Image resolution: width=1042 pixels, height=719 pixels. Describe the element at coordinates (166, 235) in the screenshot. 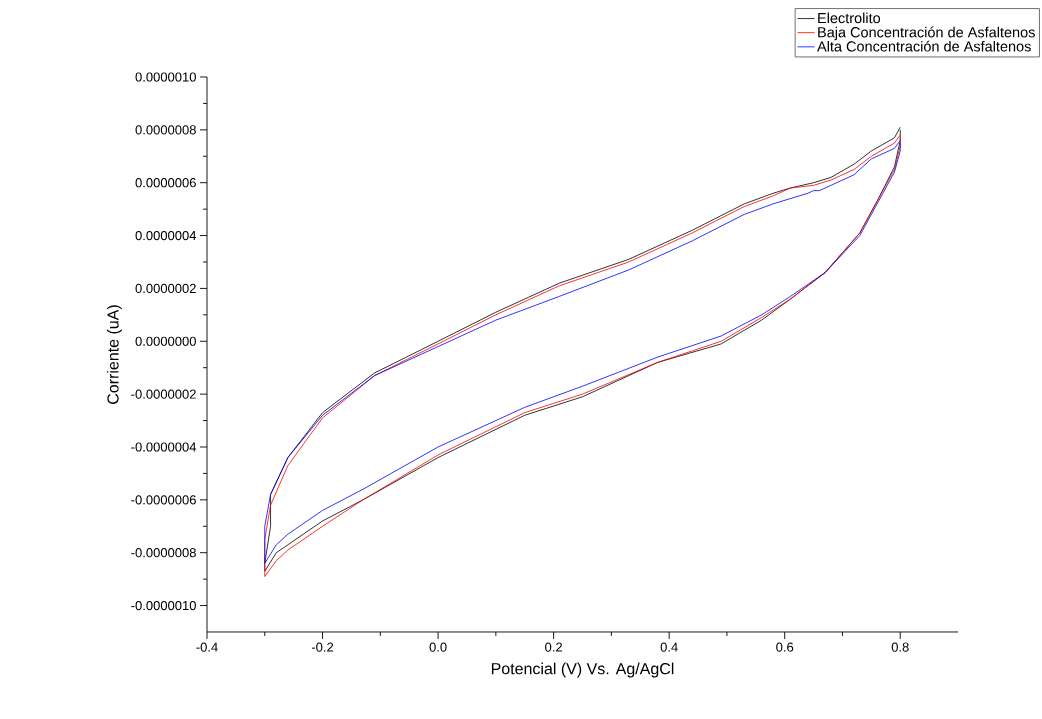

I see `y-tick-label: 0.0000004` at that location.